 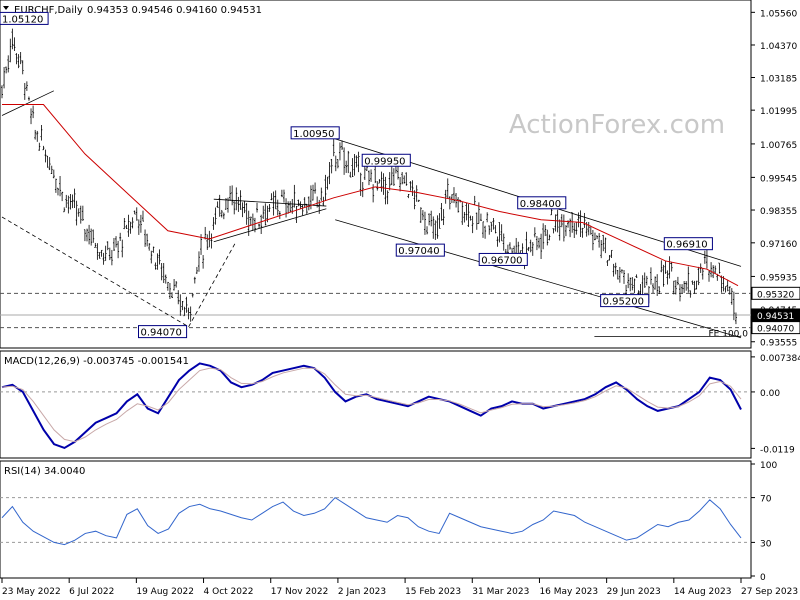 What do you see at coordinates (766, 500) in the screenshot?
I see `rsi-y-tick-label: 70` at bounding box center [766, 500].